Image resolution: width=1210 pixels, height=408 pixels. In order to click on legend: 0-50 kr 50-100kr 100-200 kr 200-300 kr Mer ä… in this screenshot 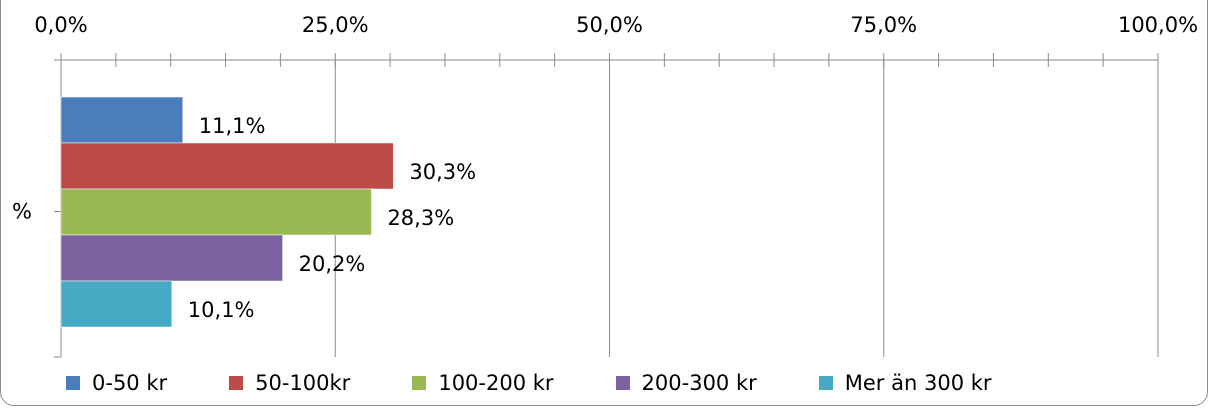, I will do `click(626, 383)`.